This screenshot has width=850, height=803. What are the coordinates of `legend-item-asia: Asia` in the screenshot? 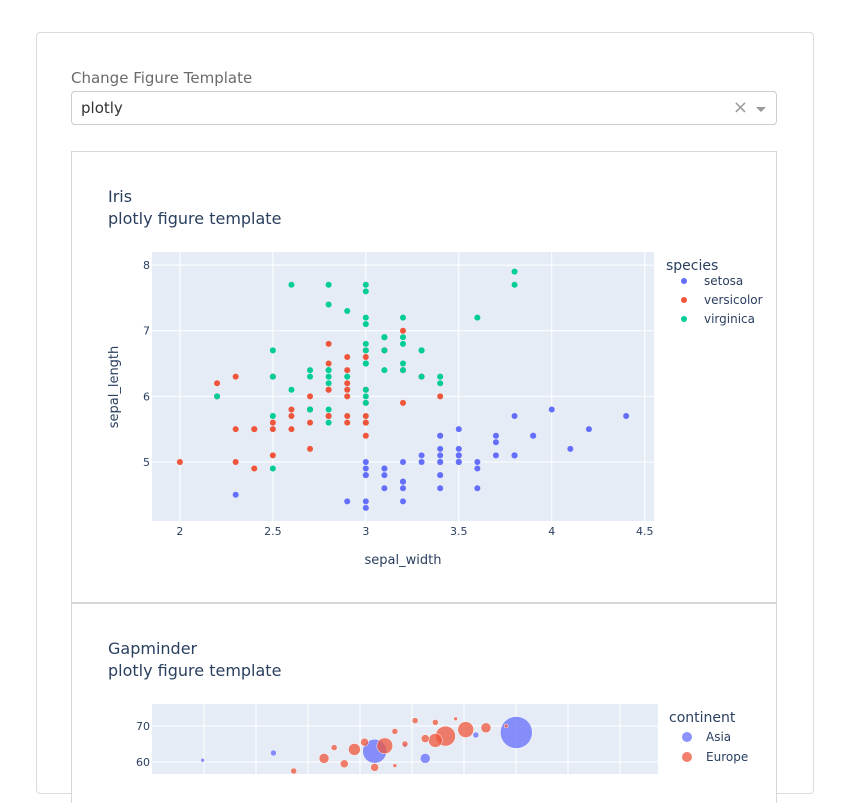 It's located at (718, 737).